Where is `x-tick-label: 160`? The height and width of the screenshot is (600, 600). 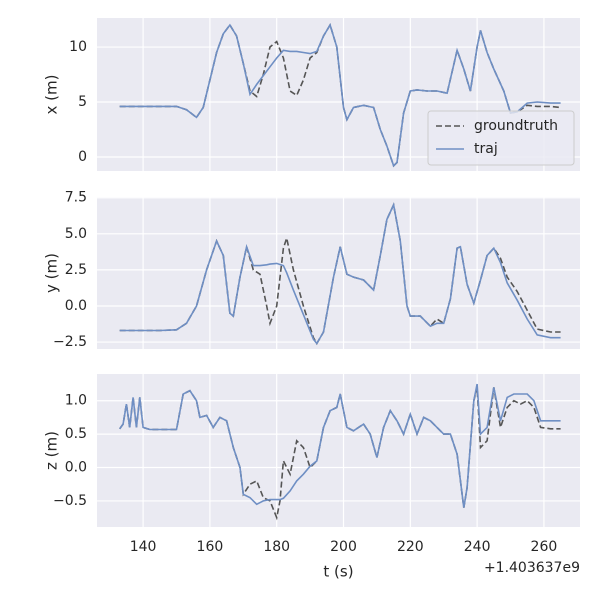
x-tick-label: 160 is located at coordinates (210, 547).